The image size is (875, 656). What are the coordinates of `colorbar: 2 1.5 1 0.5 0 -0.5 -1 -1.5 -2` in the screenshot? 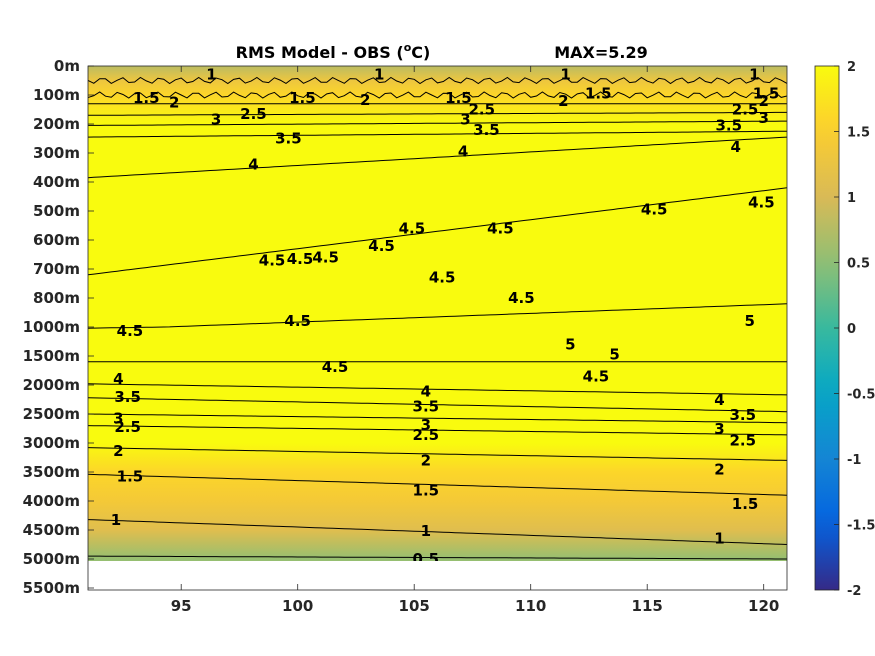 It's located at (844, 329).